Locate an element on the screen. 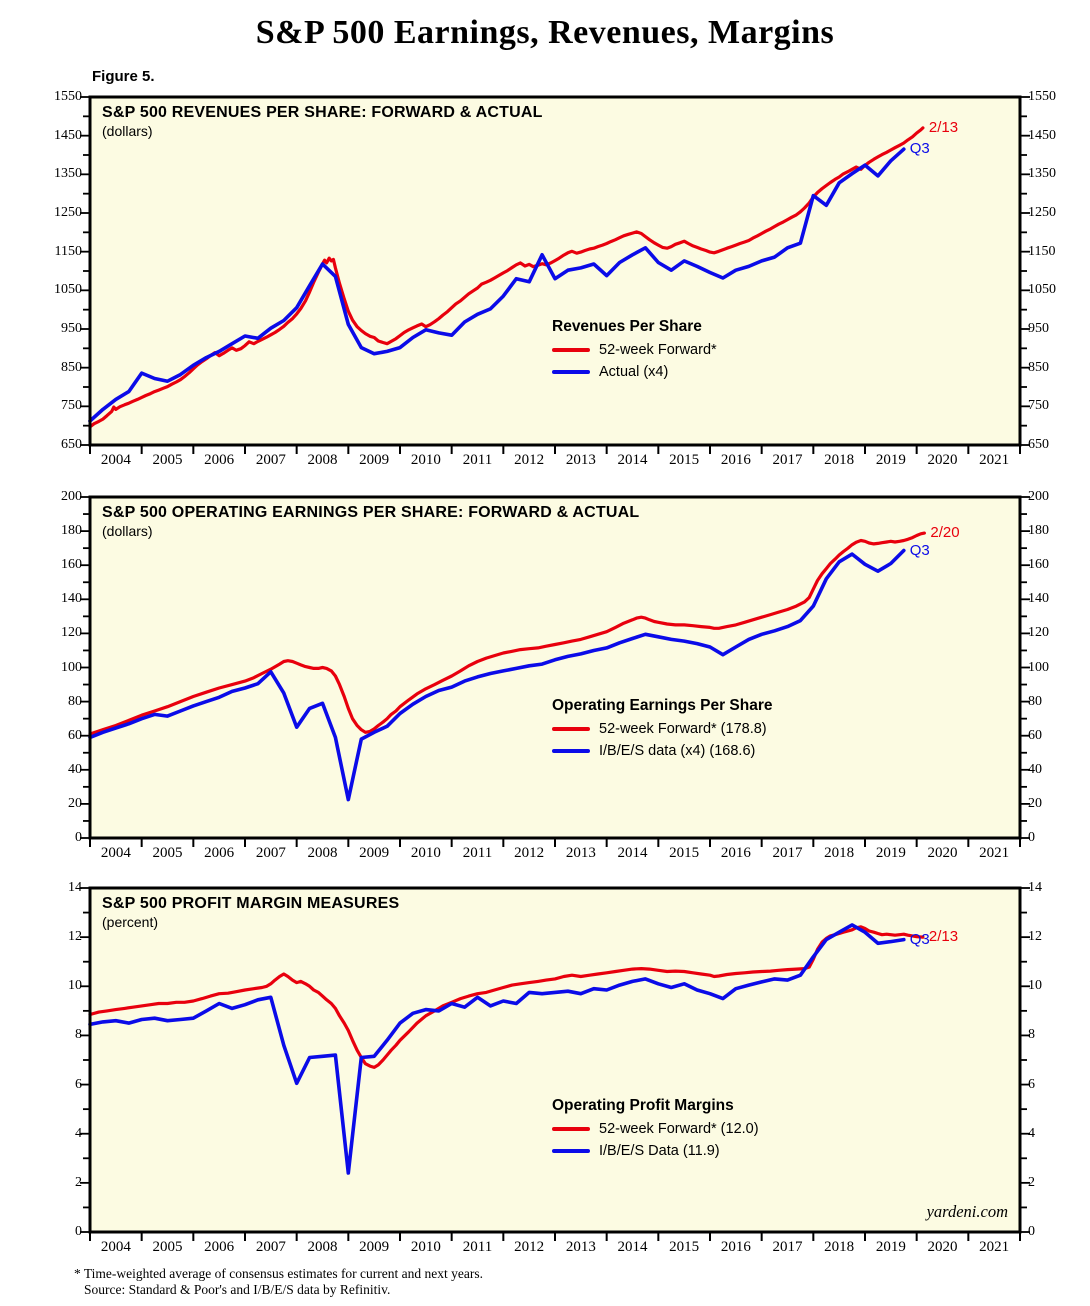 The height and width of the screenshot is (1306, 1090). y-axis-label-left: 14 is located at coordinates (75, 887).